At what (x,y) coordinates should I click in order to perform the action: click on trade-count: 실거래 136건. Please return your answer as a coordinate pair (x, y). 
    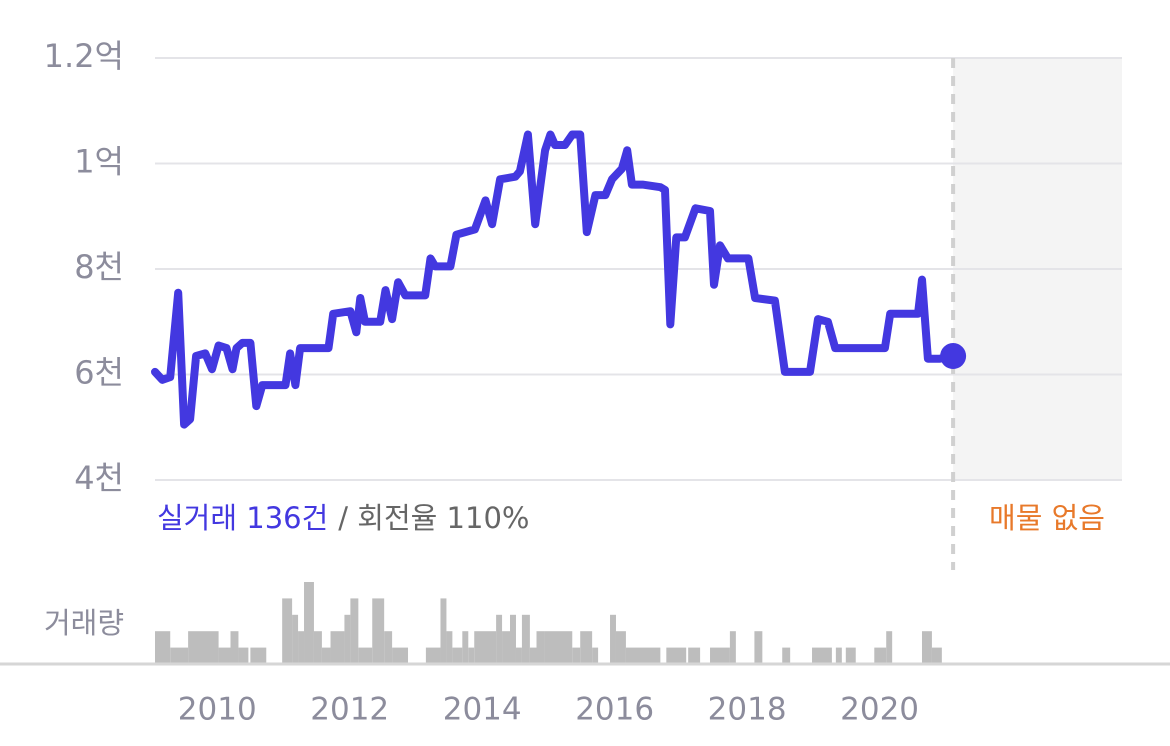
    Looking at the image, I should click on (242, 518).